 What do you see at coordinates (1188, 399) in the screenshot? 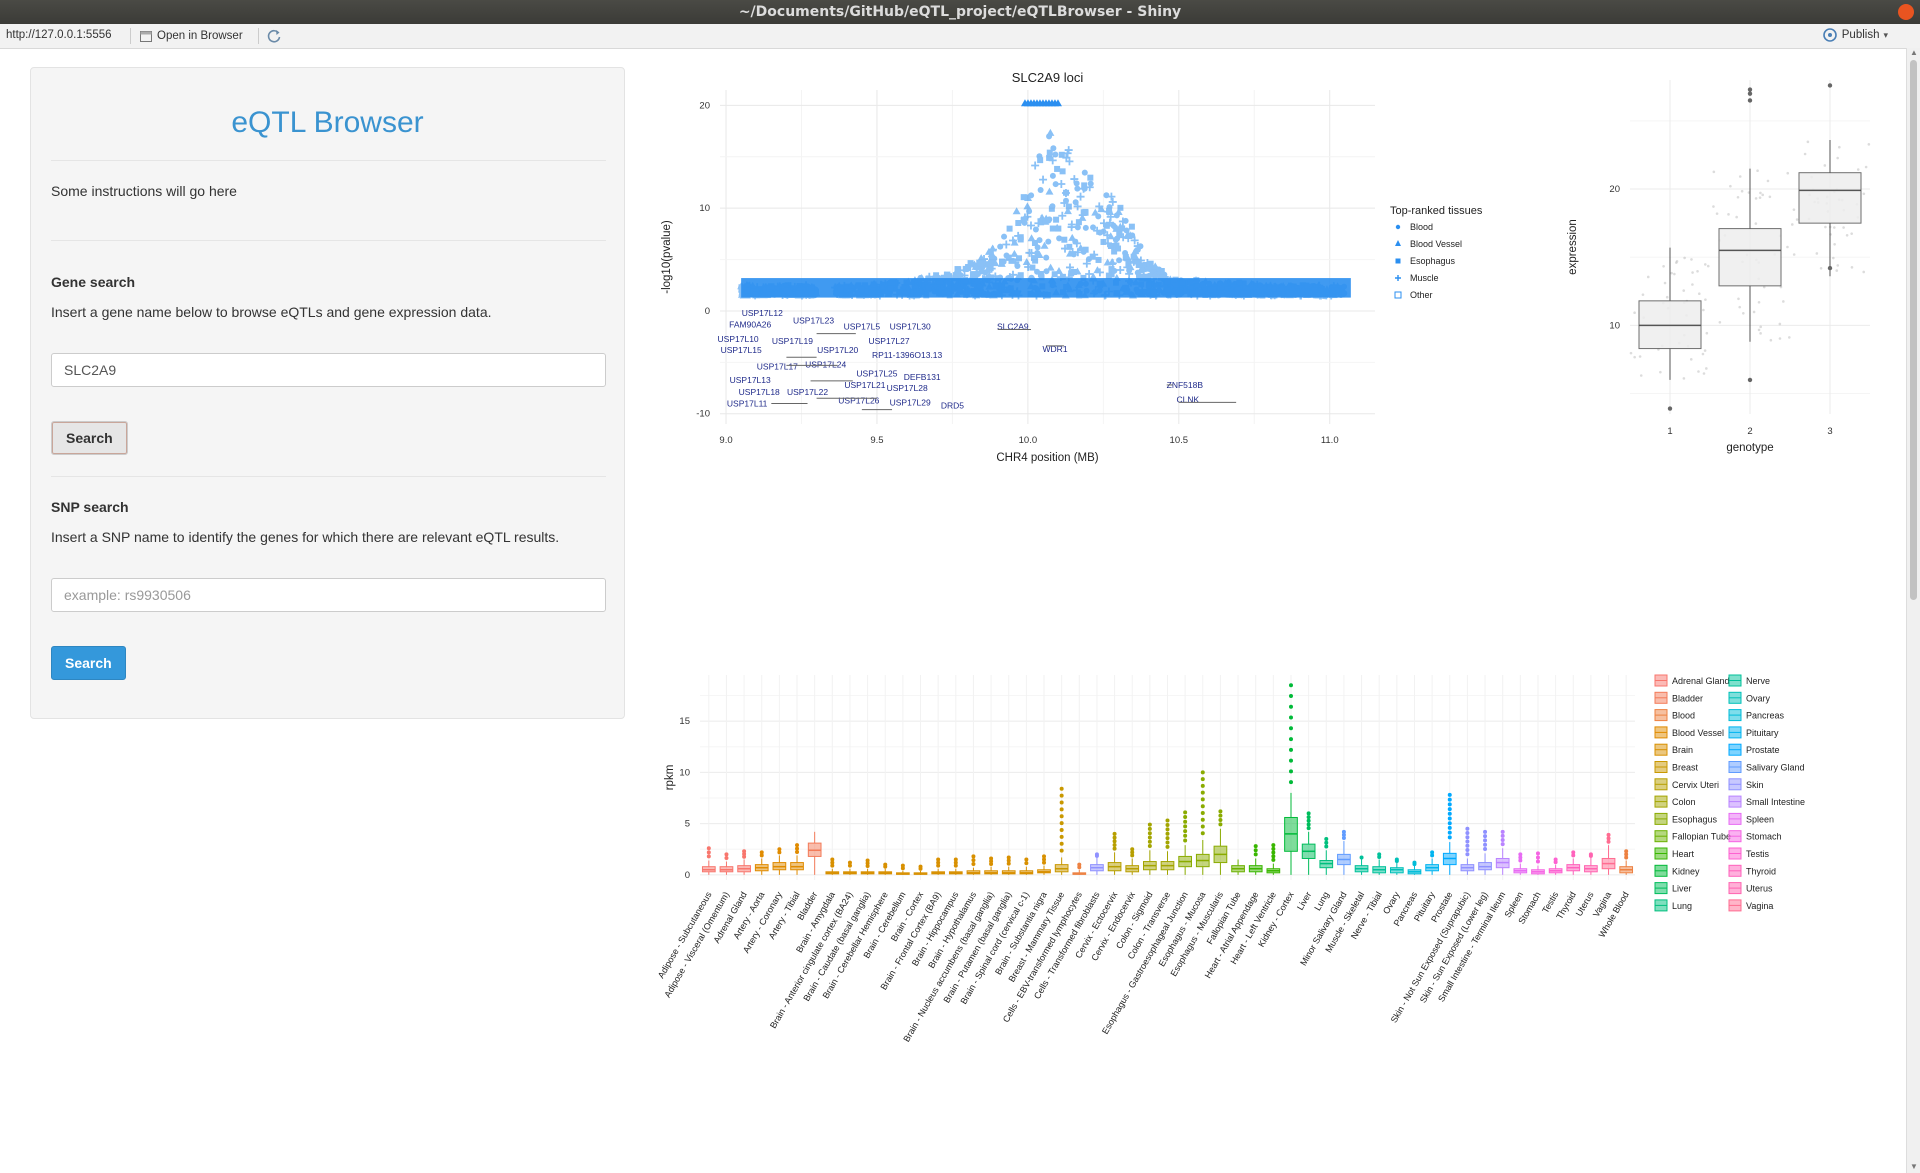
I see `gene-label: CLNK` at bounding box center [1188, 399].